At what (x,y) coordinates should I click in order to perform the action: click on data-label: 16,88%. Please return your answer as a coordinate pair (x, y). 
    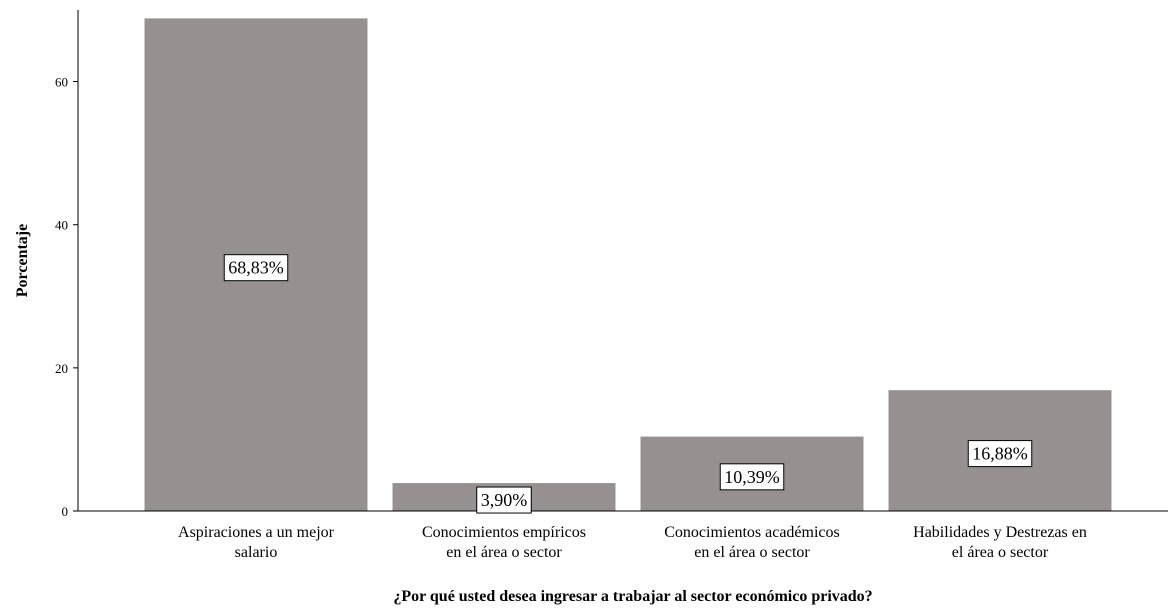
    Looking at the image, I should click on (1000, 454).